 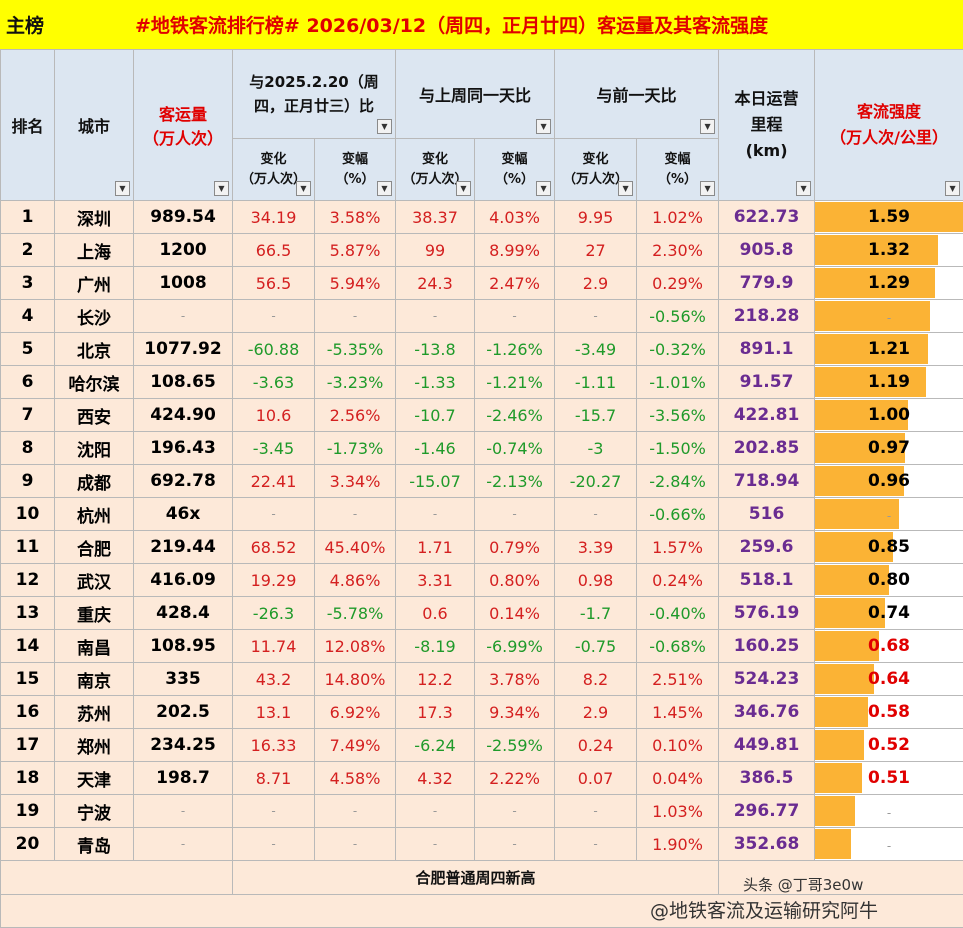 I want to click on wow-change-cell: 38.37, so click(x=435, y=217).